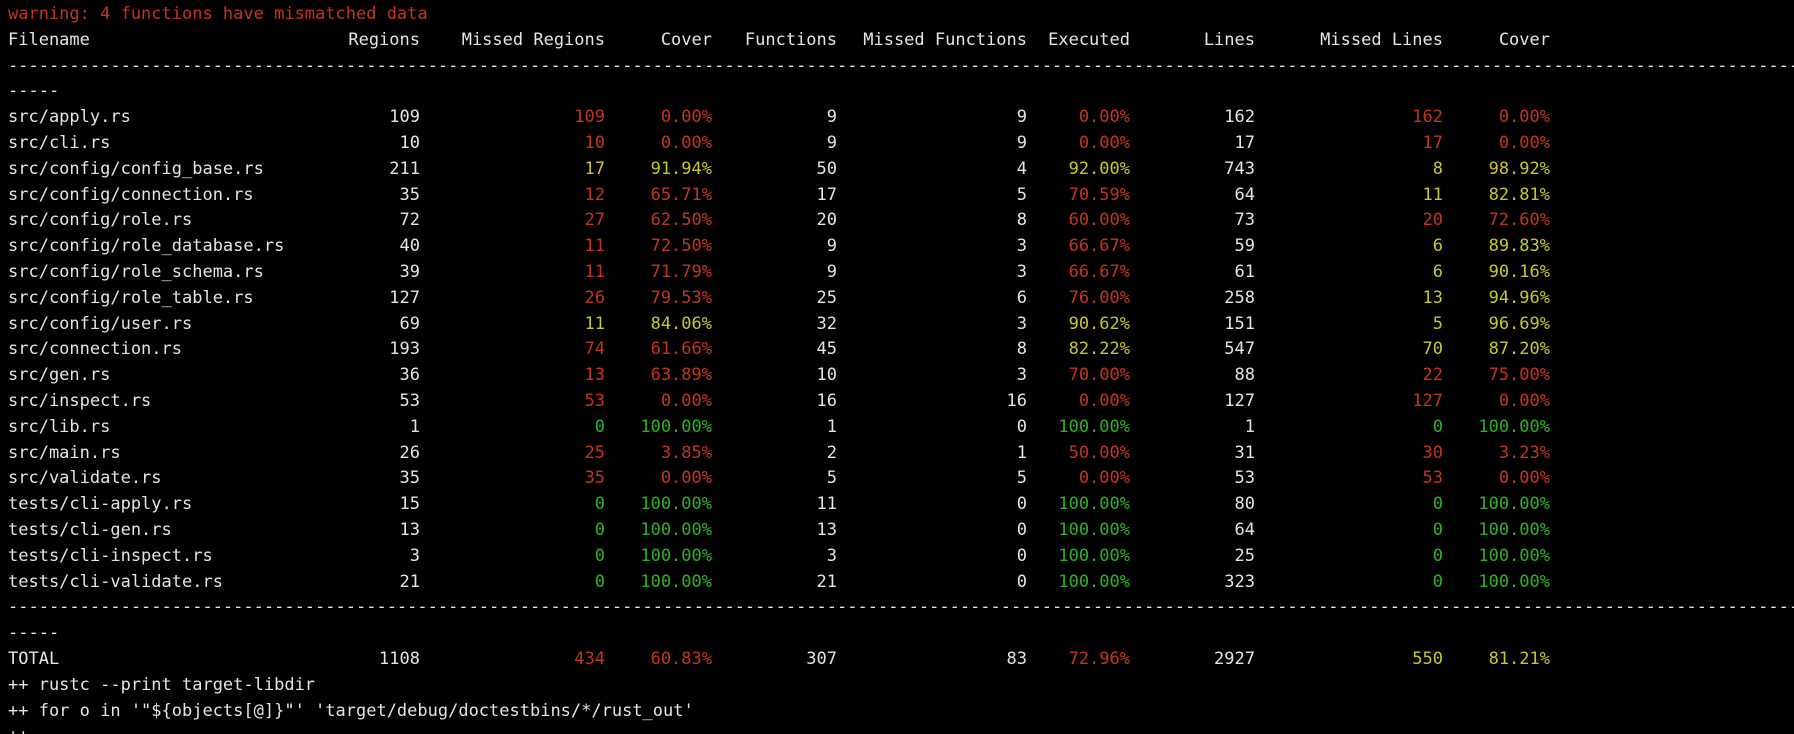 This screenshot has width=1794, height=734. I want to click on col-header-executed: Executed, so click(1089, 39).